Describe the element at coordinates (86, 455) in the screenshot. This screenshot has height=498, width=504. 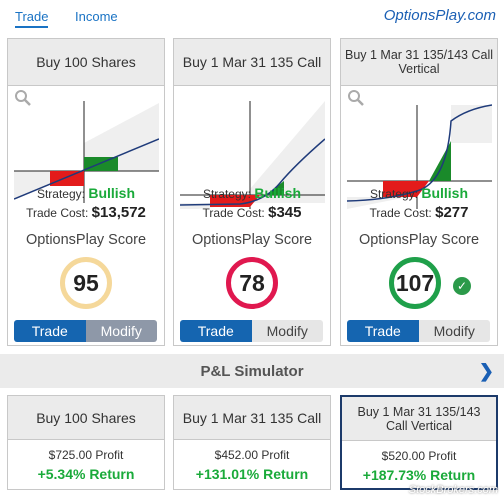
I see `profit-value: $725.00 Profit` at that location.